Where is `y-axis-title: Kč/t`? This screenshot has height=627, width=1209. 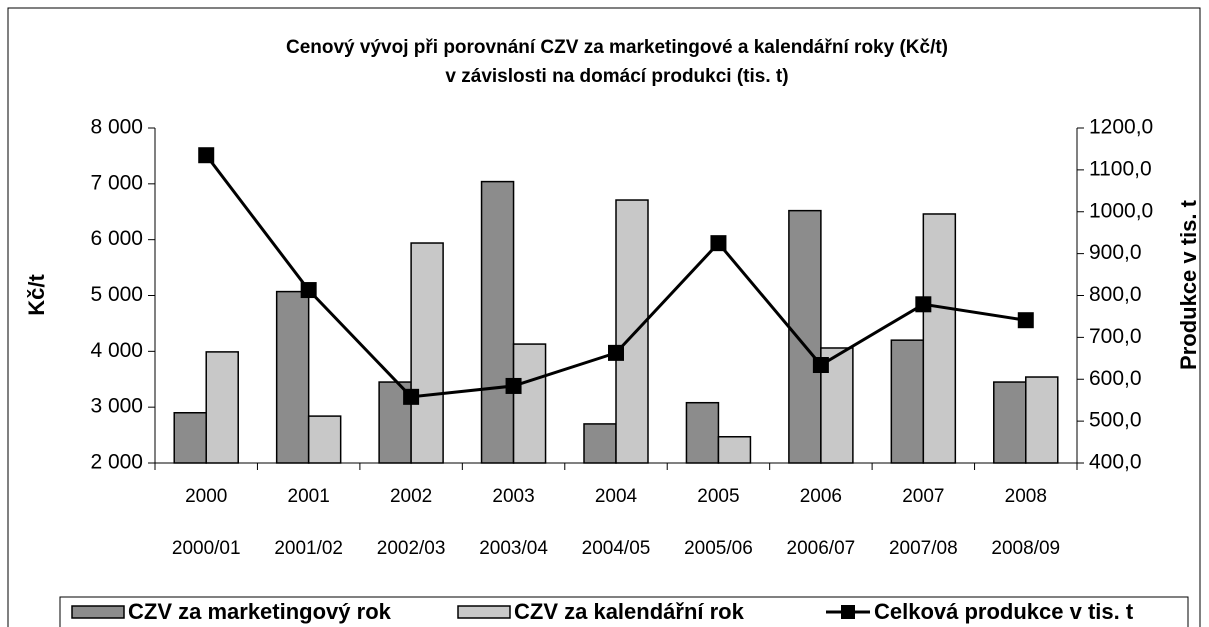
y-axis-title: Kč/t is located at coordinates (36, 295).